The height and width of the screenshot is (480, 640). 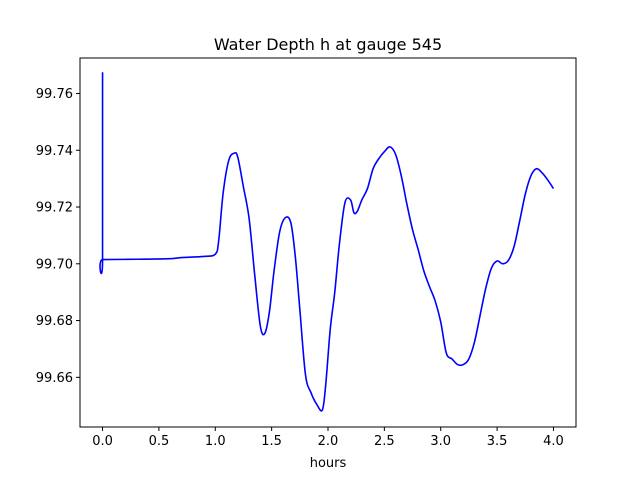 What do you see at coordinates (54, 321) in the screenshot?
I see `y-tick-label: 99.68` at bounding box center [54, 321].